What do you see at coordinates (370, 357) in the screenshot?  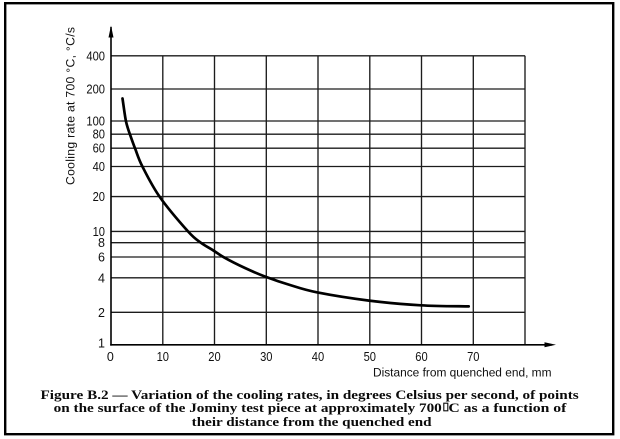 I see `svg-text: 50` at bounding box center [370, 357].